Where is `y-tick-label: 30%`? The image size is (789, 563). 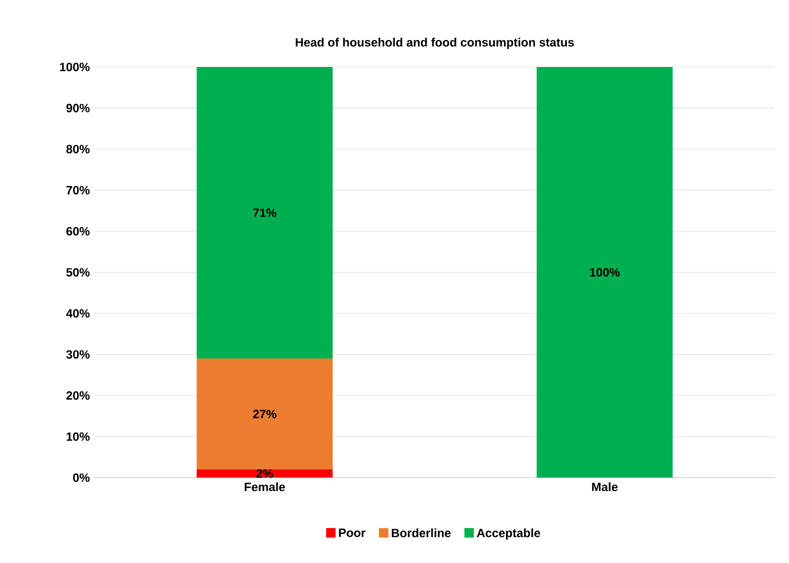
y-tick-label: 30% is located at coordinates (78, 354).